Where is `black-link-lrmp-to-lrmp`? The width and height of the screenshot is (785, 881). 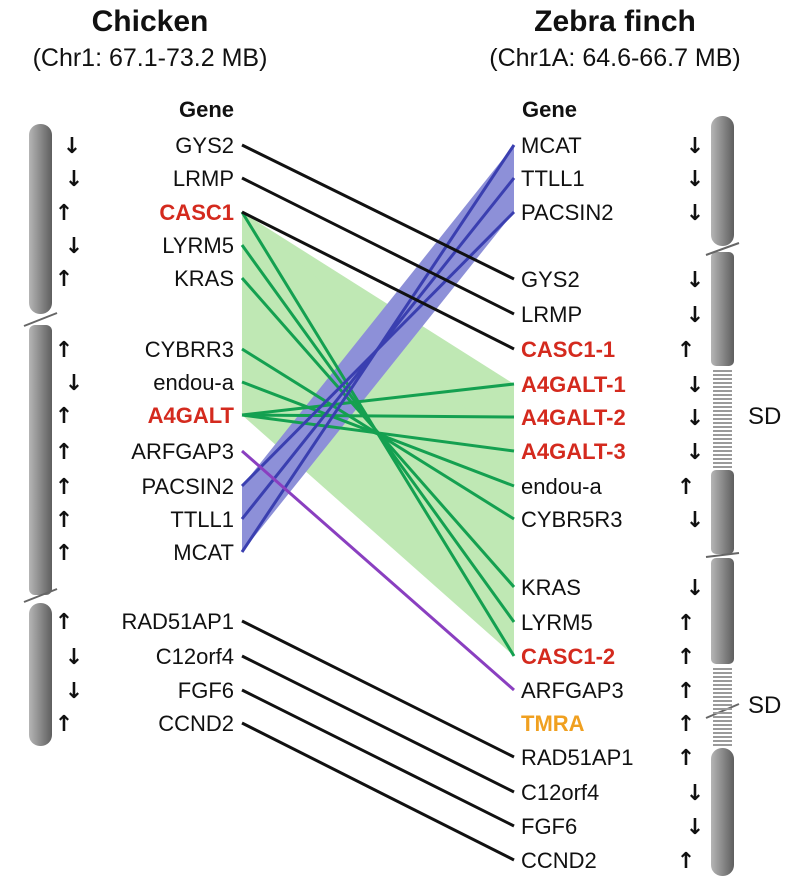 black-link-lrmp-to-lrmp is located at coordinates (378, 246).